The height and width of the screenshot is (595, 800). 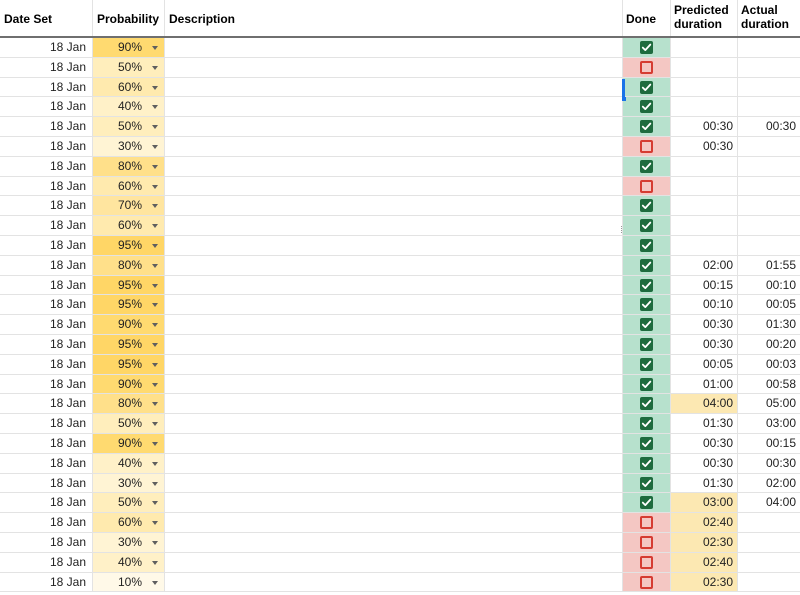 What do you see at coordinates (129, 206) in the screenshot?
I see `probability-dropdown: 70%` at bounding box center [129, 206].